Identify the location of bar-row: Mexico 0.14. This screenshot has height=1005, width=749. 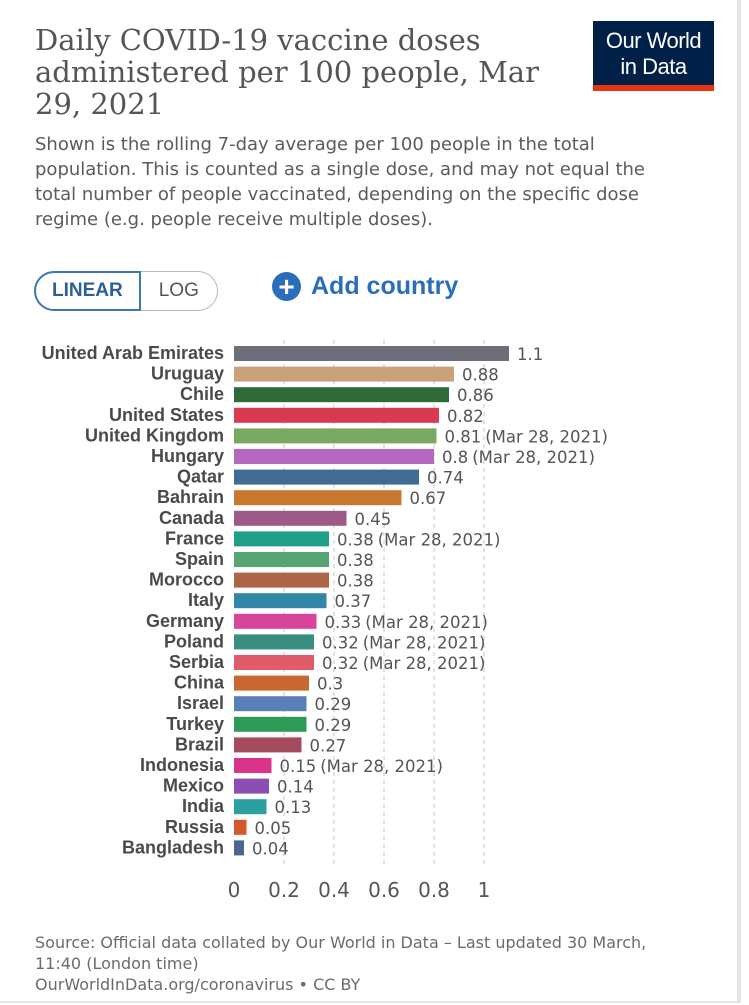
(238, 786).